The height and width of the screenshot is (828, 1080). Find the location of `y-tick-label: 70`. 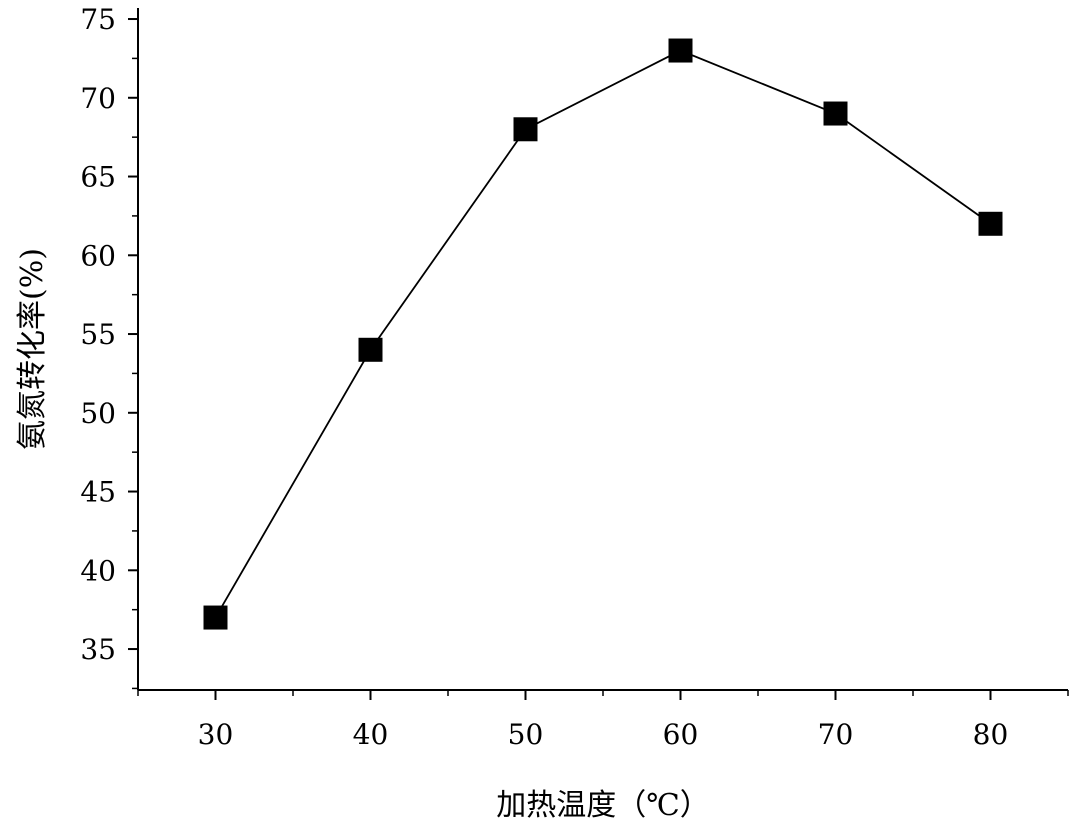

y-tick-label: 70 is located at coordinates (98, 98).